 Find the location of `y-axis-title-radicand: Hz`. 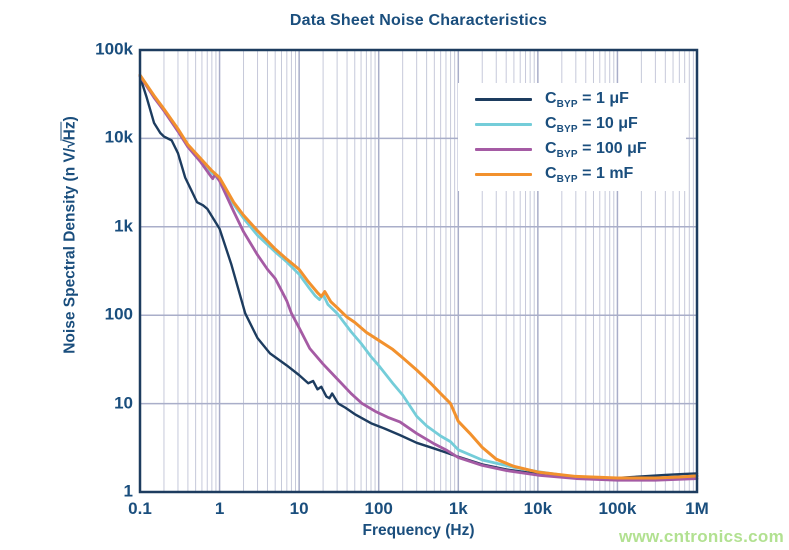

y-axis-title-radicand: Hz is located at coordinates (70, 131).